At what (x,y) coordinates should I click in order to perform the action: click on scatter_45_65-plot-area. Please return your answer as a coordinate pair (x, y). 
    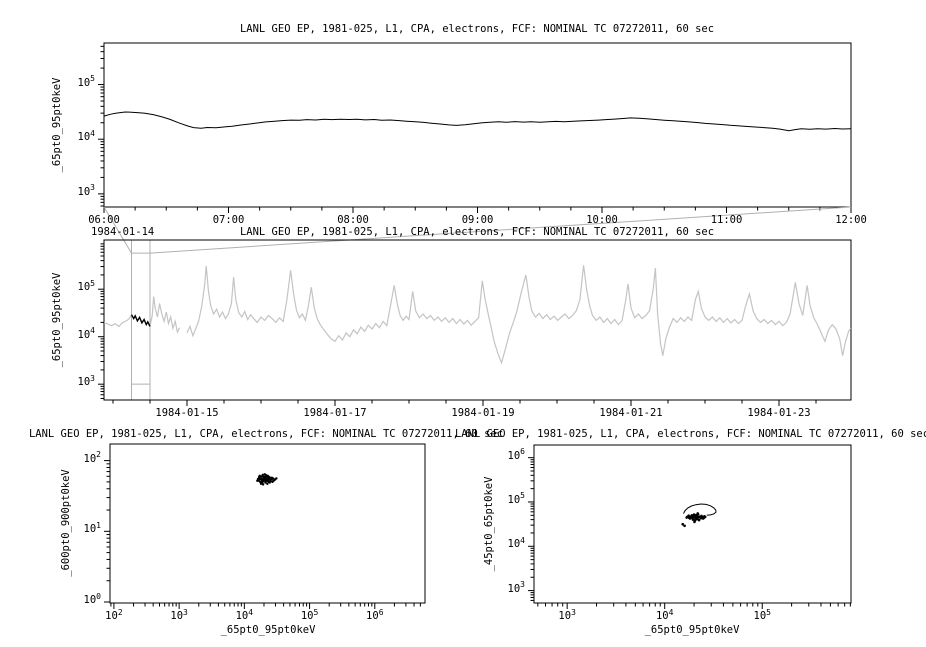
    Looking at the image, I should click on (690, 526).